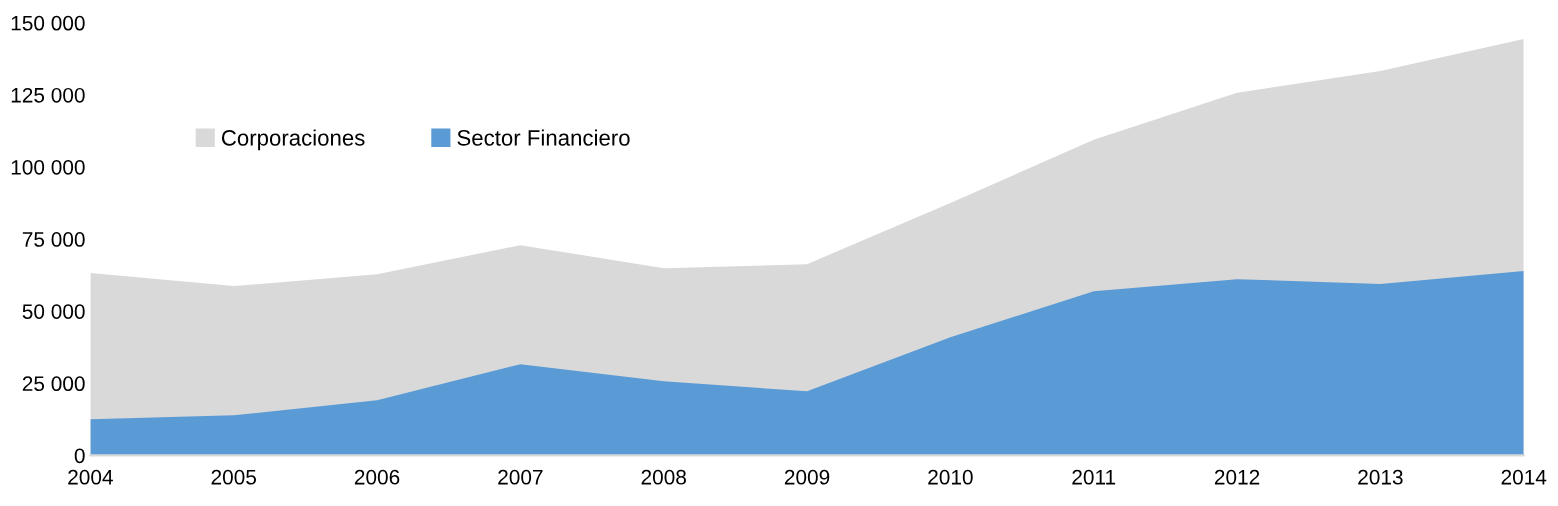 The width and height of the screenshot is (1558, 506). I want to click on x-tick-label: 2014, so click(1524, 477).